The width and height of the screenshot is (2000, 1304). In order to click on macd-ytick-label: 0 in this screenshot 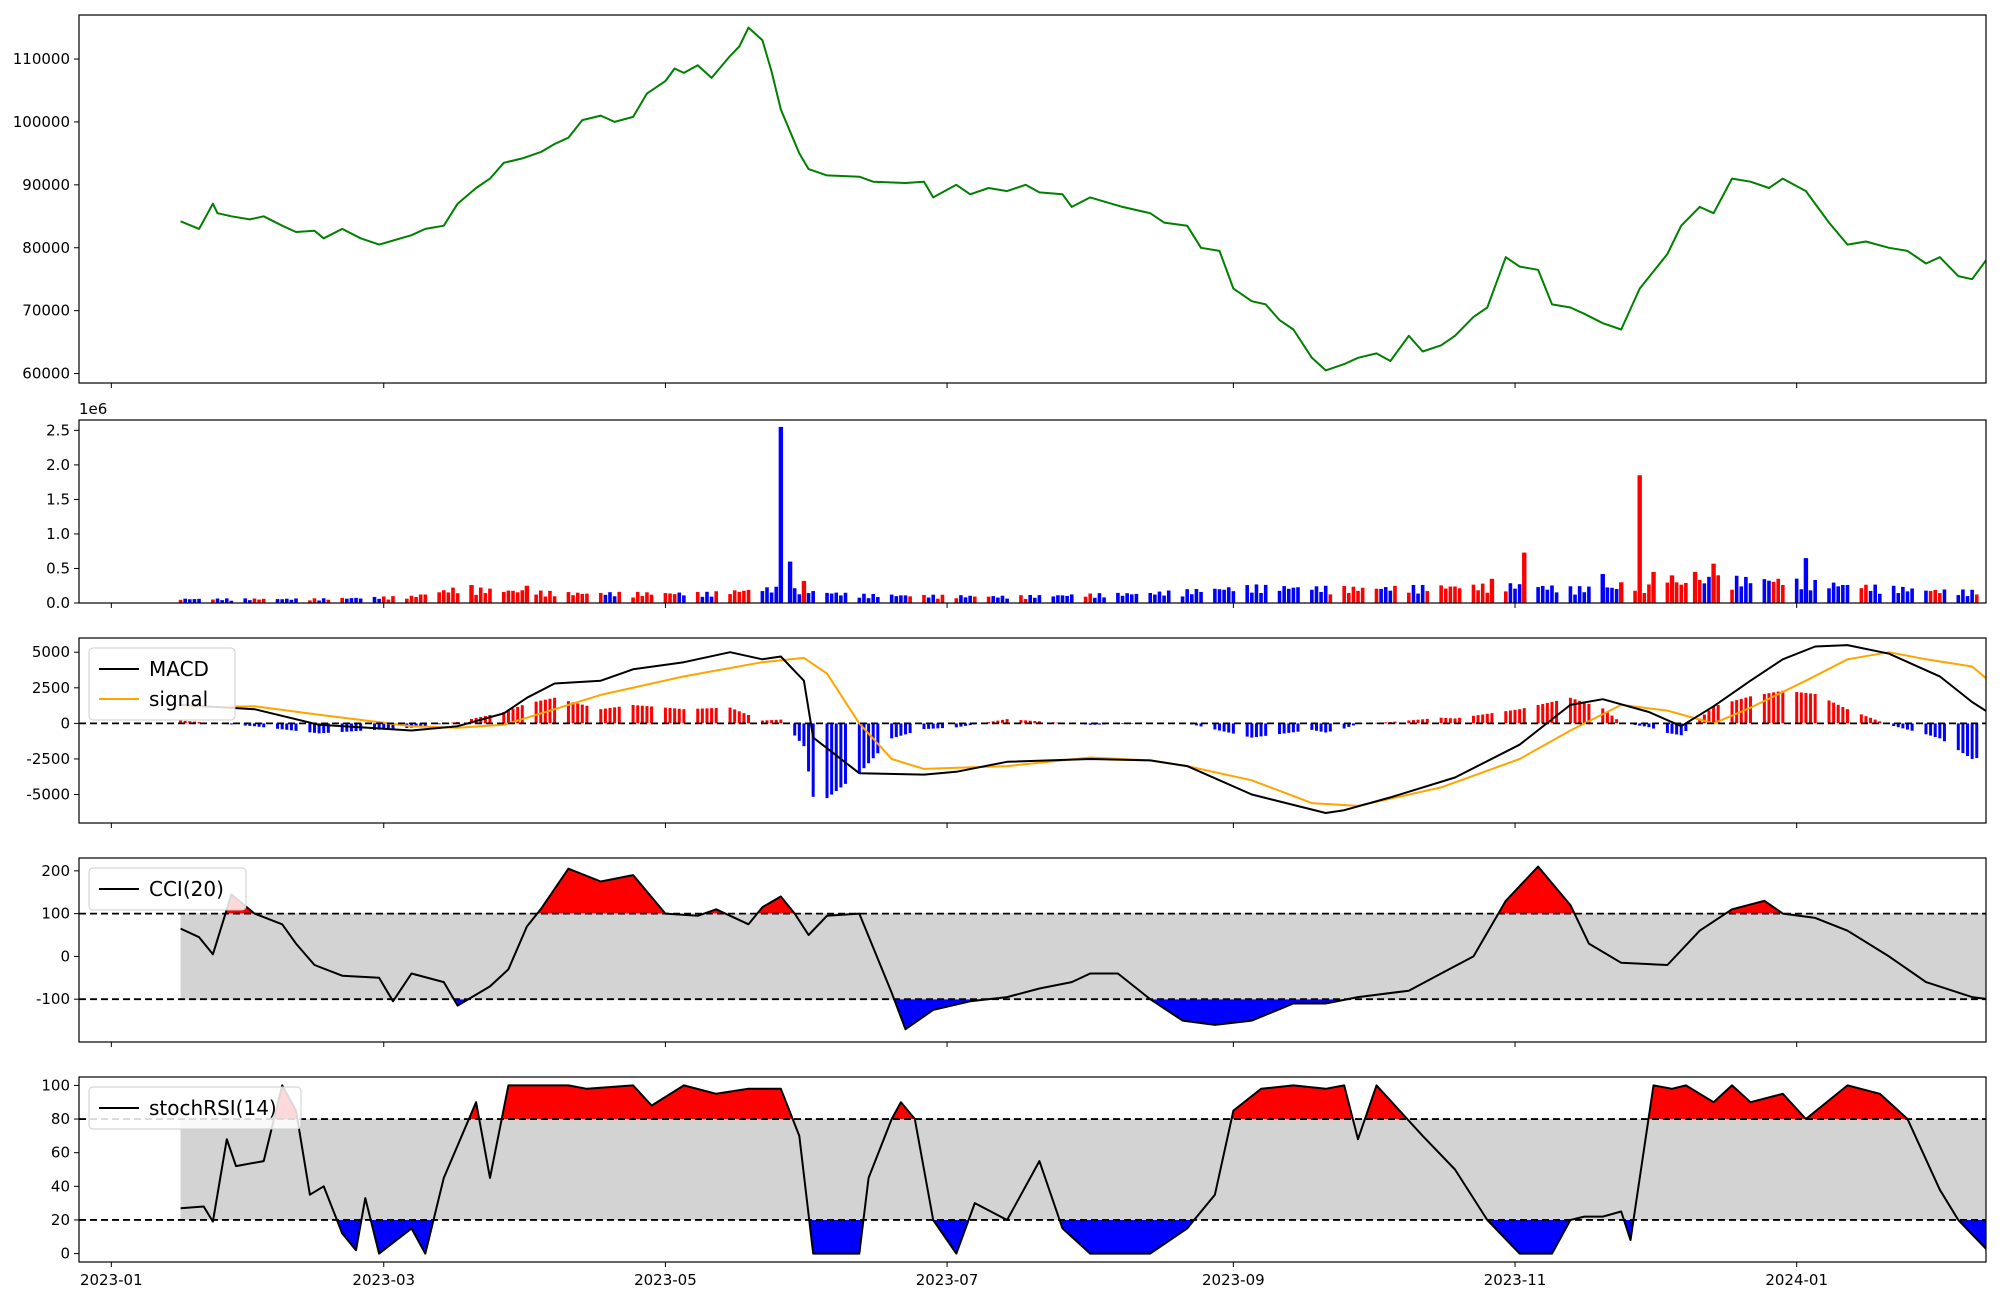, I will do `click(65, 723)`.